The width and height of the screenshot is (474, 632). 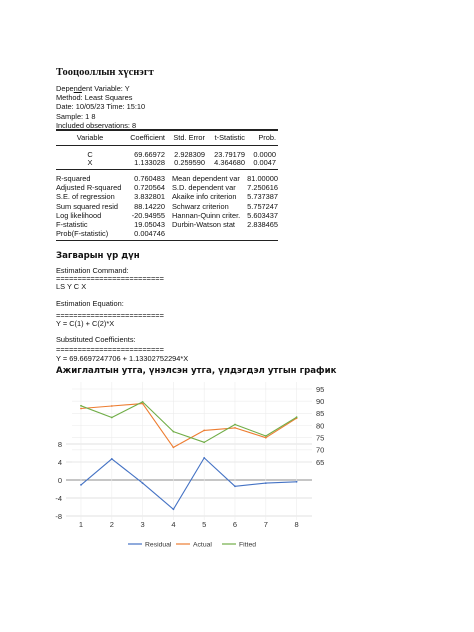 What do you see at coordinates (235, 524) in the screenshot?
I see `x-axis-tick-label: 6` at bounding box center [235, 524].